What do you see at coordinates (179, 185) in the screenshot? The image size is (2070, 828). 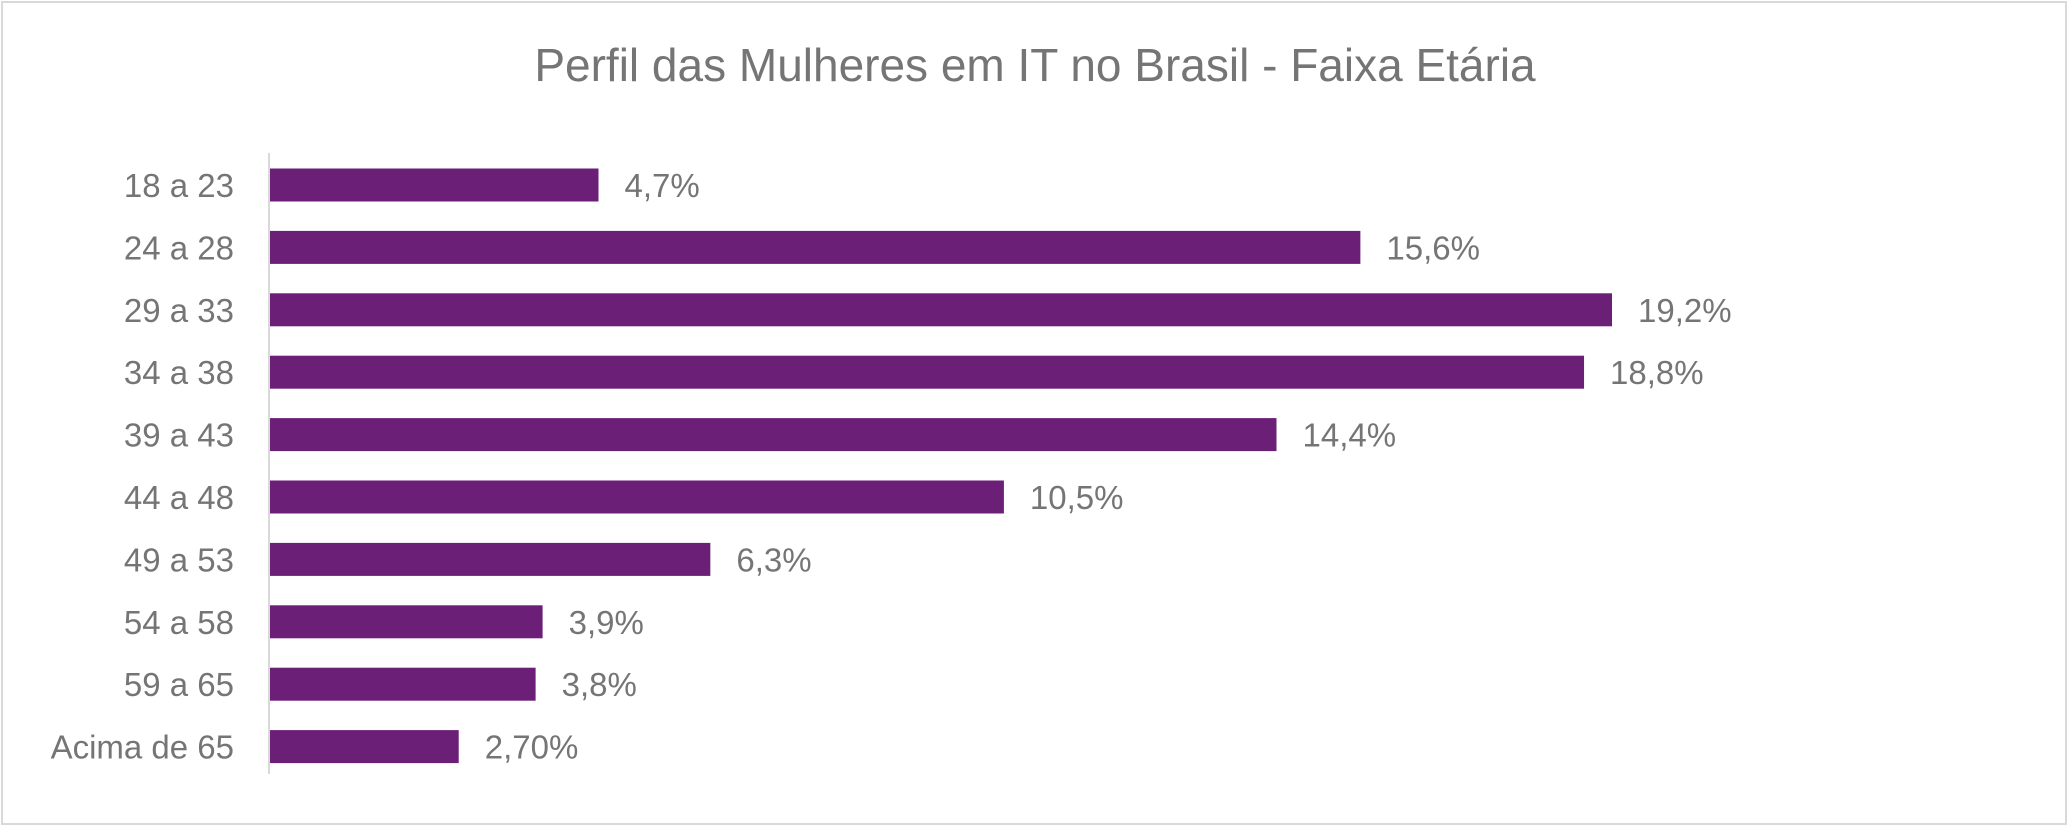 I see `category-label: 18 a 23` at bounding box center [179, 185].